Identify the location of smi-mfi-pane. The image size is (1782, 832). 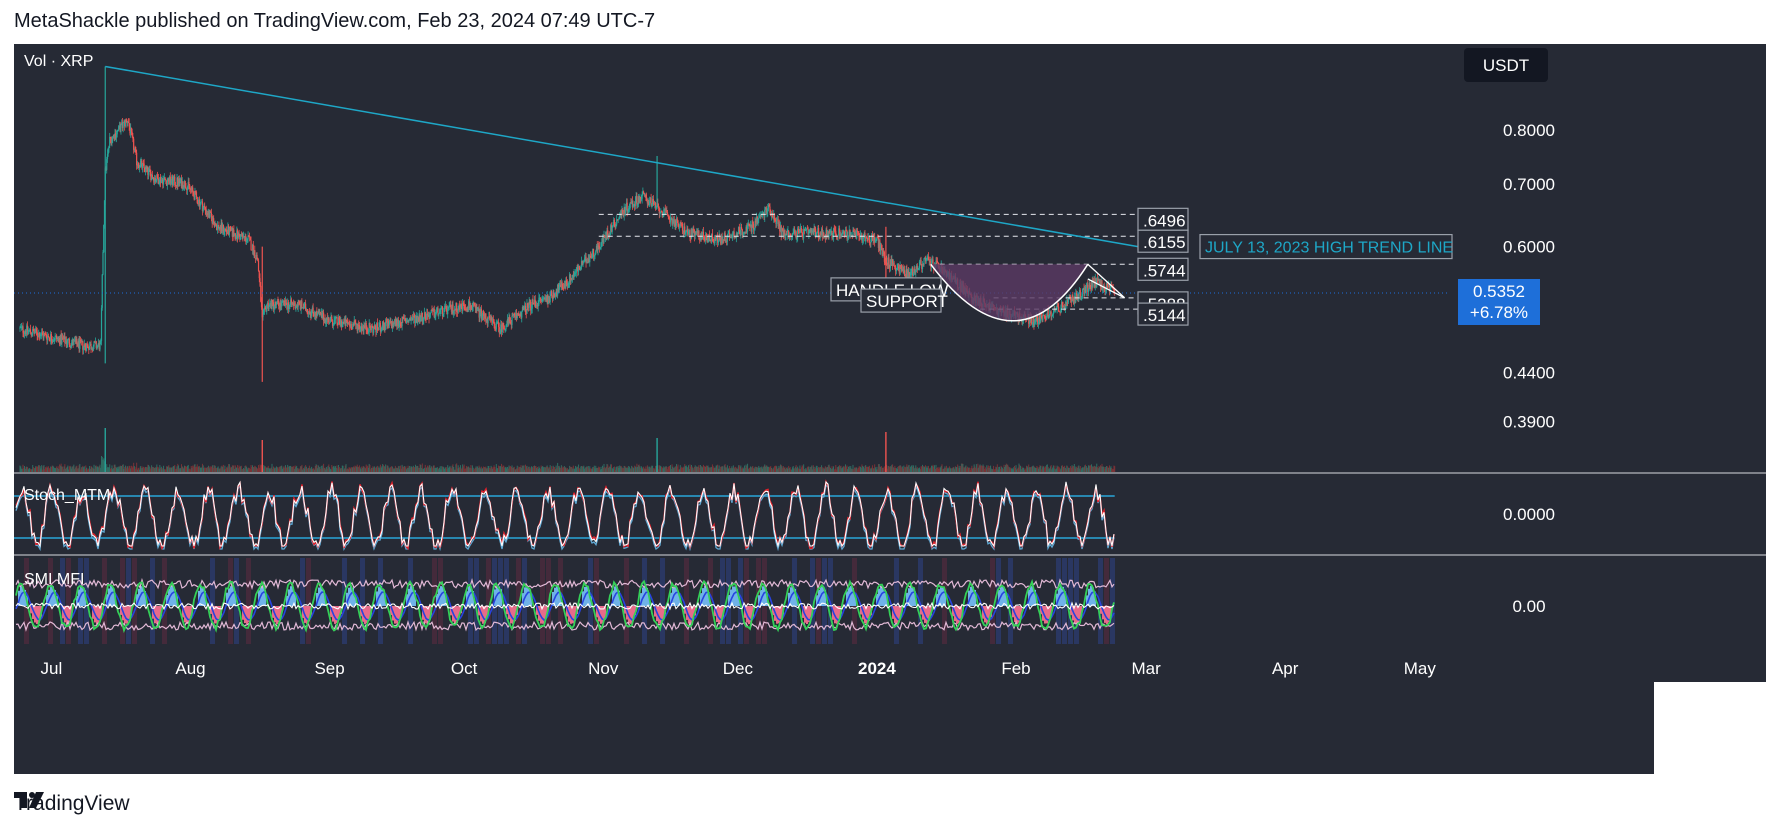
(565, 601).